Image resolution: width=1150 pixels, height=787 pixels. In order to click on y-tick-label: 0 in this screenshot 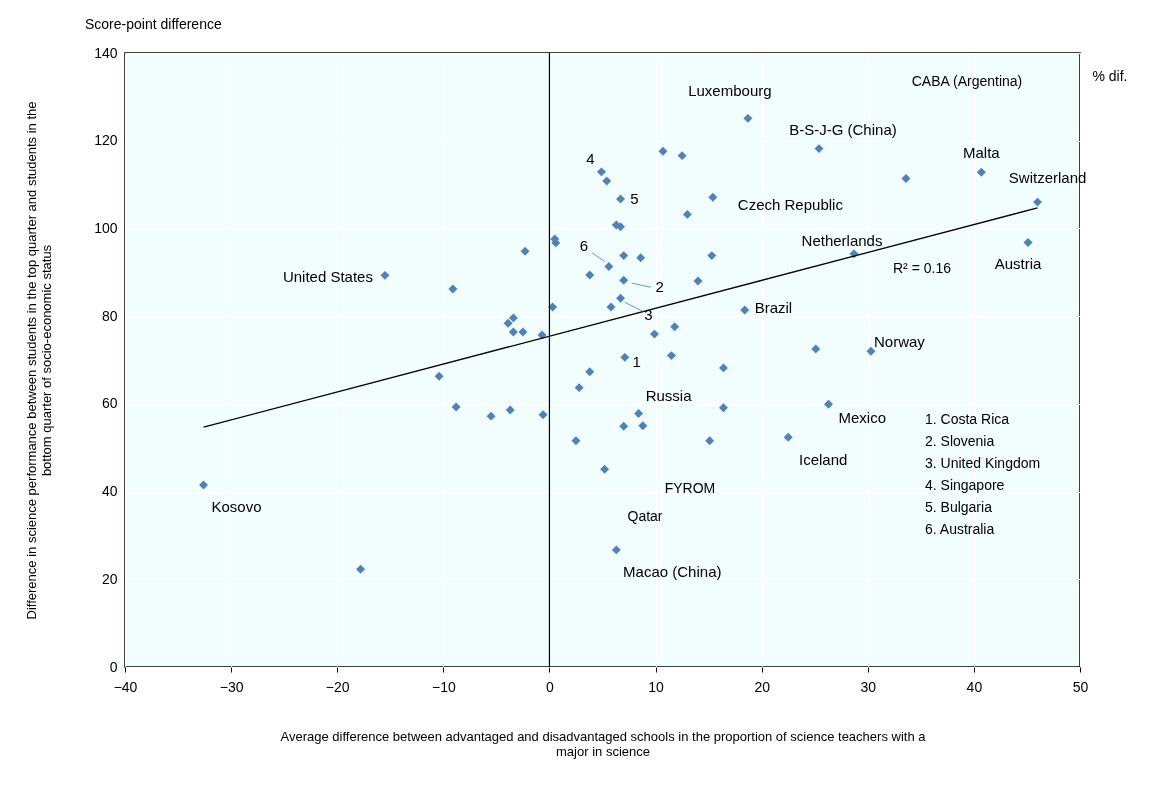, I will do `click(113, 666)`.